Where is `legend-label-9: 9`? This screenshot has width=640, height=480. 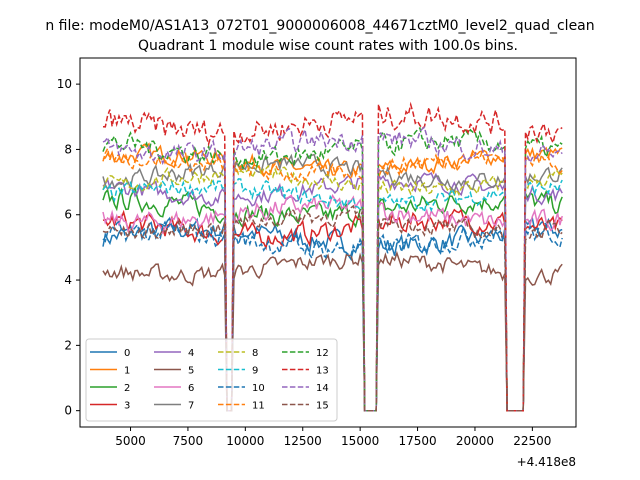 legend-label-9: 9 is located at coordinates (255, 371).